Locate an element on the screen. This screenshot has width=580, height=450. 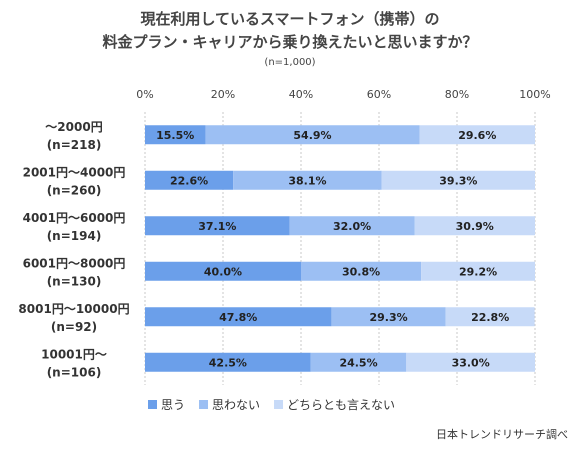
data-label: 15.5% is located at coordinates (175, 135).